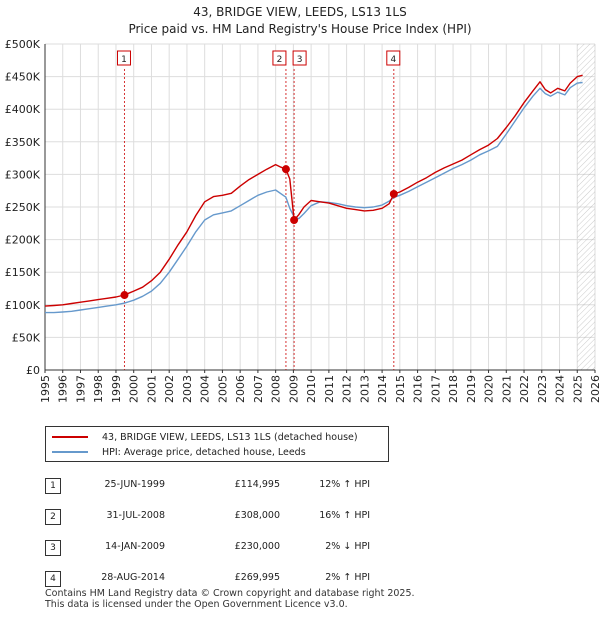 This screenshot has width=600, height=620. What do you see at coordinates (222, 389) in the screenshot?
I see `x-tick-label: 2005` at bounding box center [222, 389].